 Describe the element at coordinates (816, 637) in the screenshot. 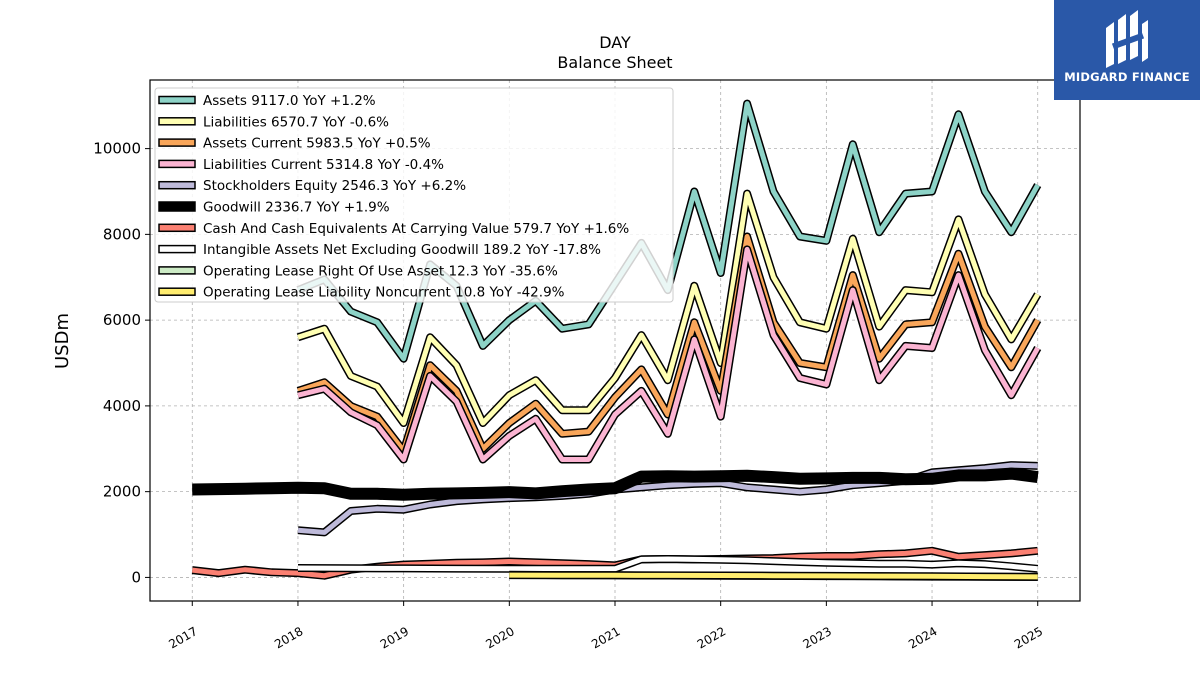

I see `x-tick-label: 2023` at that location.